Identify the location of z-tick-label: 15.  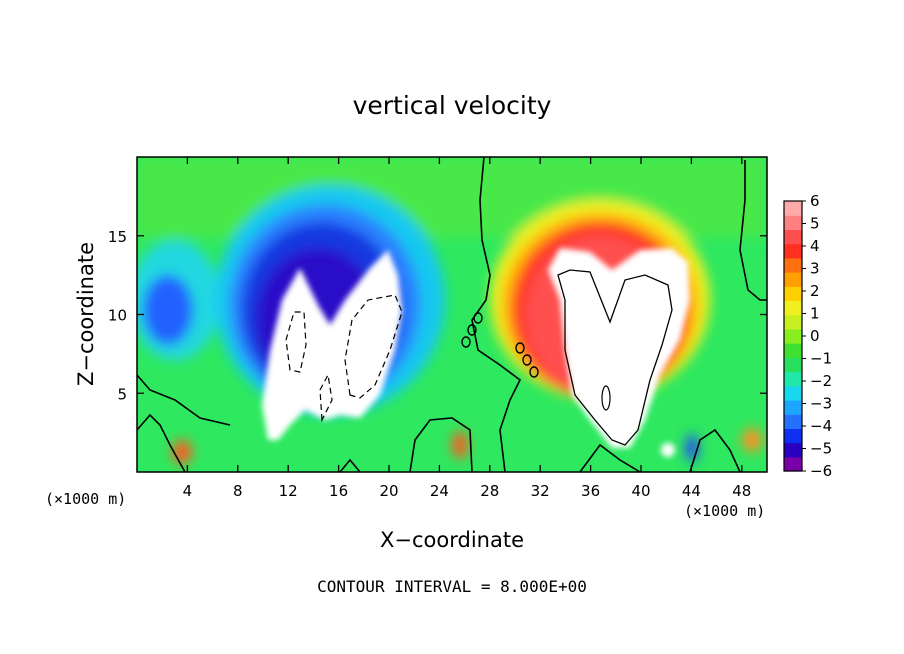
(117, 237).